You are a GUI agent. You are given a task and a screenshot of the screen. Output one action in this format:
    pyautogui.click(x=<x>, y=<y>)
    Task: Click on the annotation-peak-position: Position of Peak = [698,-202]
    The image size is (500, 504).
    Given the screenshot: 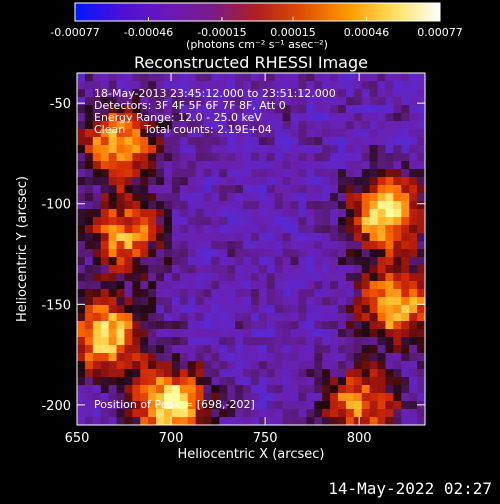 What is the action you would take?
    pyautogui.click(x=174, y=404)
    